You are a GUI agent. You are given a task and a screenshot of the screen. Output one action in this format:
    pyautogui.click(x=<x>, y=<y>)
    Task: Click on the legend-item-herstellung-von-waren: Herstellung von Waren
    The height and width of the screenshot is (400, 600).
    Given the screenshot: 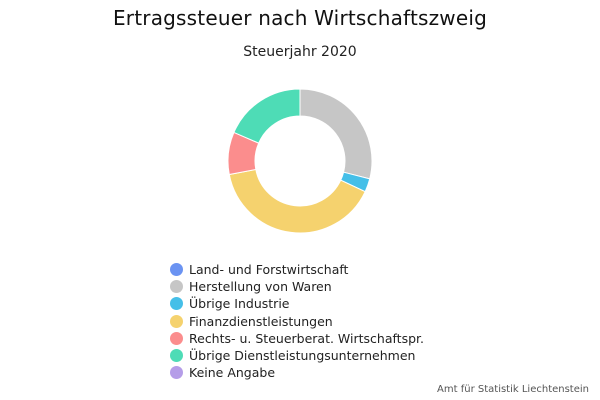 What is the action you would take?
    pyautogui.click(x=297, y=286)
    